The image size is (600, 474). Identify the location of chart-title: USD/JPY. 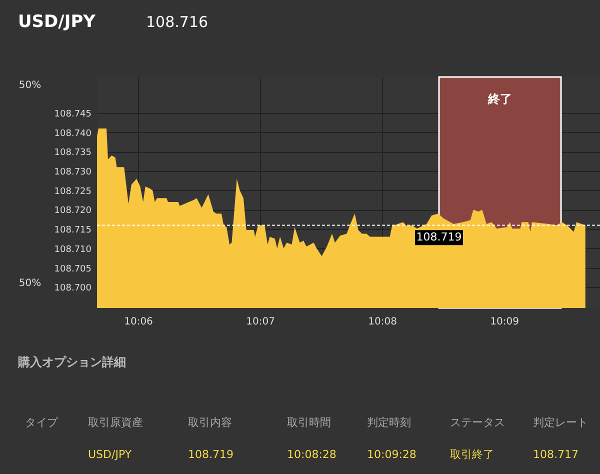
(57, 22).